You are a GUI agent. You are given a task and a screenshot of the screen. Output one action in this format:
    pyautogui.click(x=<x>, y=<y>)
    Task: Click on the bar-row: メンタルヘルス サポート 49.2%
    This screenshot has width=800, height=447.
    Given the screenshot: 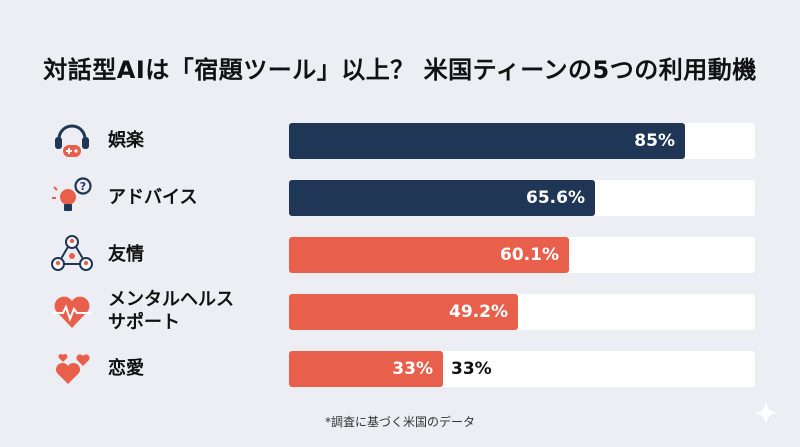 What is the action you would take?
    pyautogui.click(x=400, y=311)
    